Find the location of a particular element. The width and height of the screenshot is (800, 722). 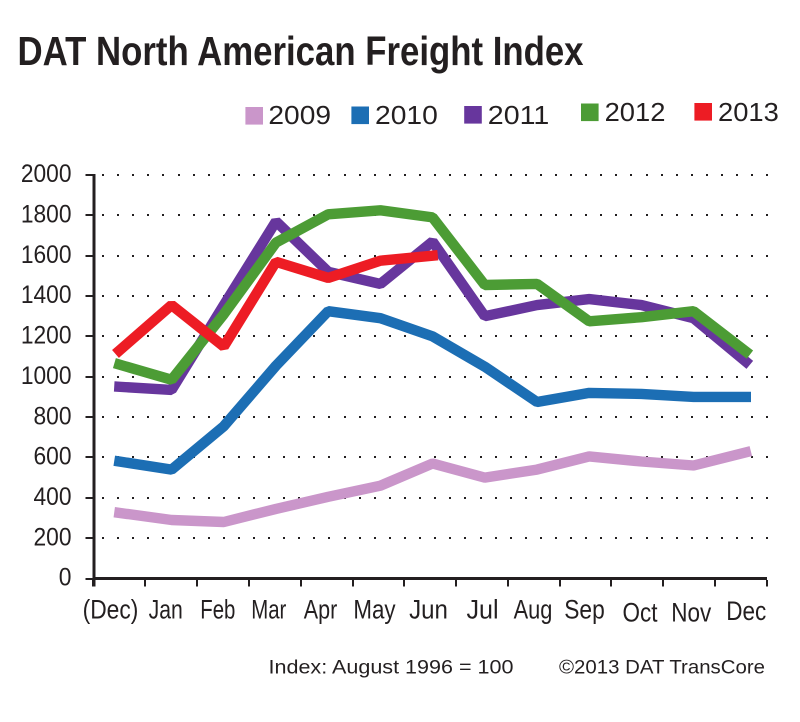

svg-text: 0 is located at coordinates (65, 578).